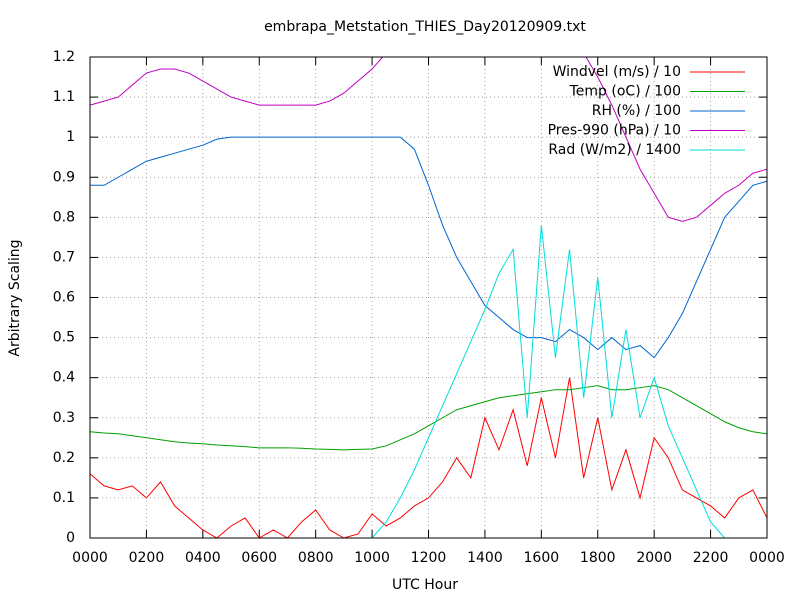 The height and width of the screenshot is (600, 800). Describe the element at coordinates (625, 92) in the screenshot. I see `legend-label: Temp (oC) / 100` at that location.